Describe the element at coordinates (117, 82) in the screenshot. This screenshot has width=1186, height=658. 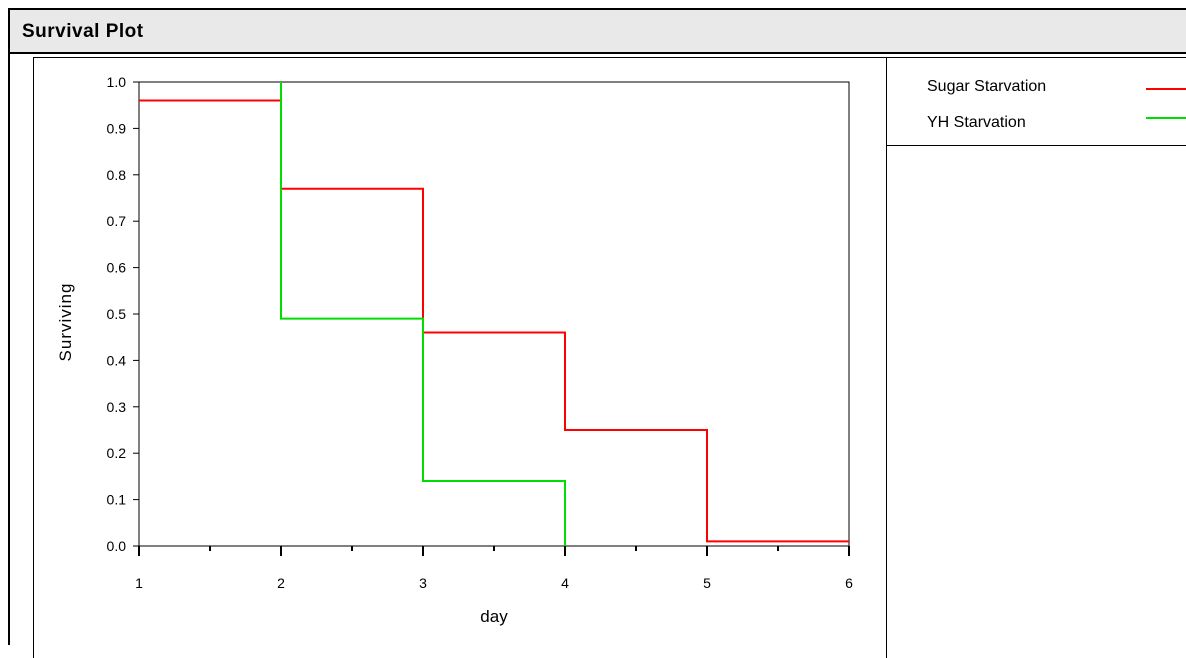
I see `y-tick-label: 1.0` at that location.